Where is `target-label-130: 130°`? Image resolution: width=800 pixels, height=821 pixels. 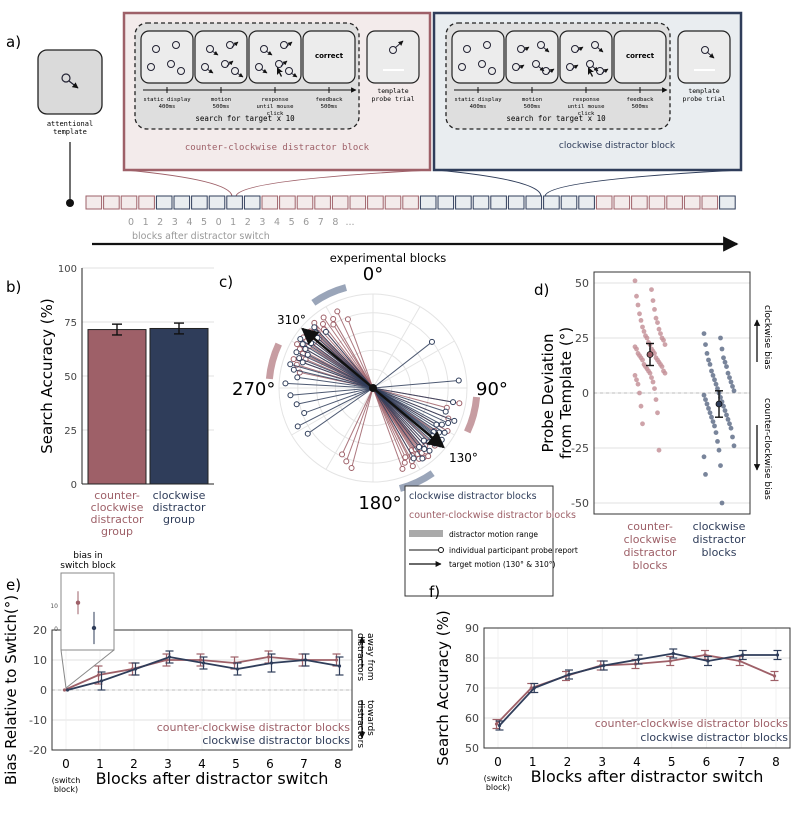 target-label-130: 130° is located at coordinates (463, 458).